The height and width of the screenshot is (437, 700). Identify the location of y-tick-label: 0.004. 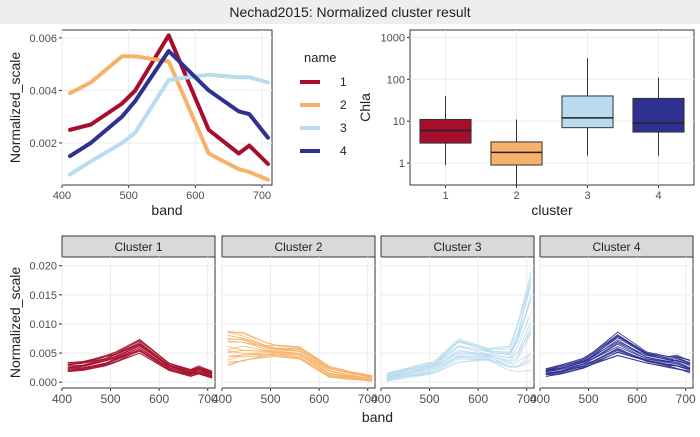
(43, 91).